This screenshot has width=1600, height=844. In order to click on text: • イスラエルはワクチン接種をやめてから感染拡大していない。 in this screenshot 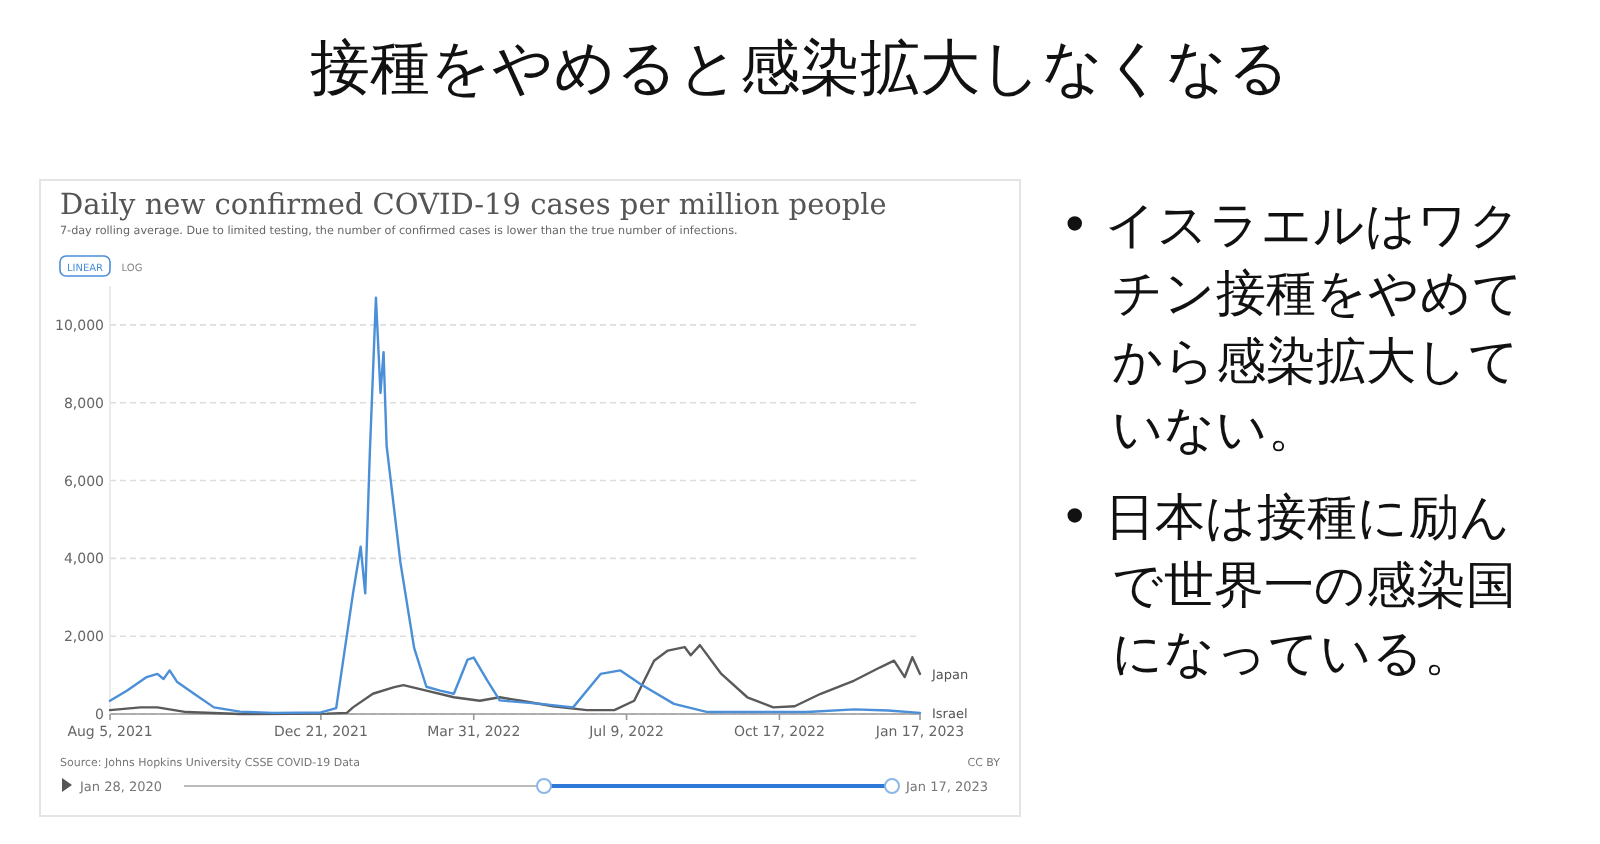, I will do `click(1293, 328)`.